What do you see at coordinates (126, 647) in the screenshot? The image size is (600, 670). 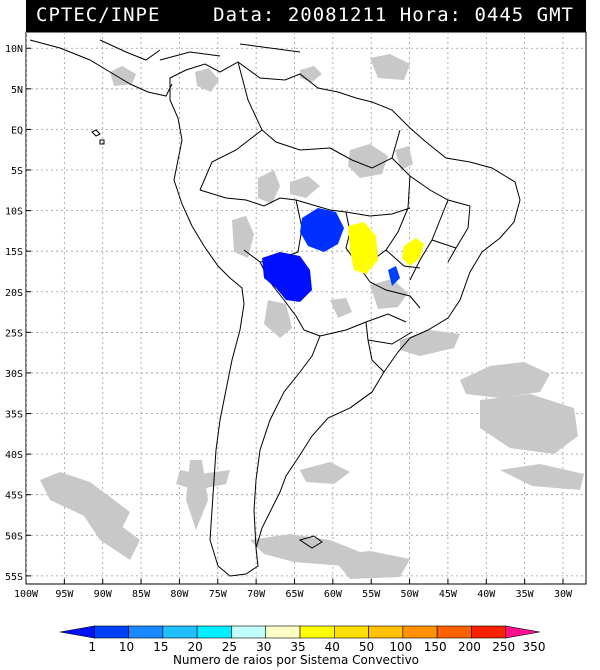 I see `legend-label: 10` at bounding box center [126, 647].